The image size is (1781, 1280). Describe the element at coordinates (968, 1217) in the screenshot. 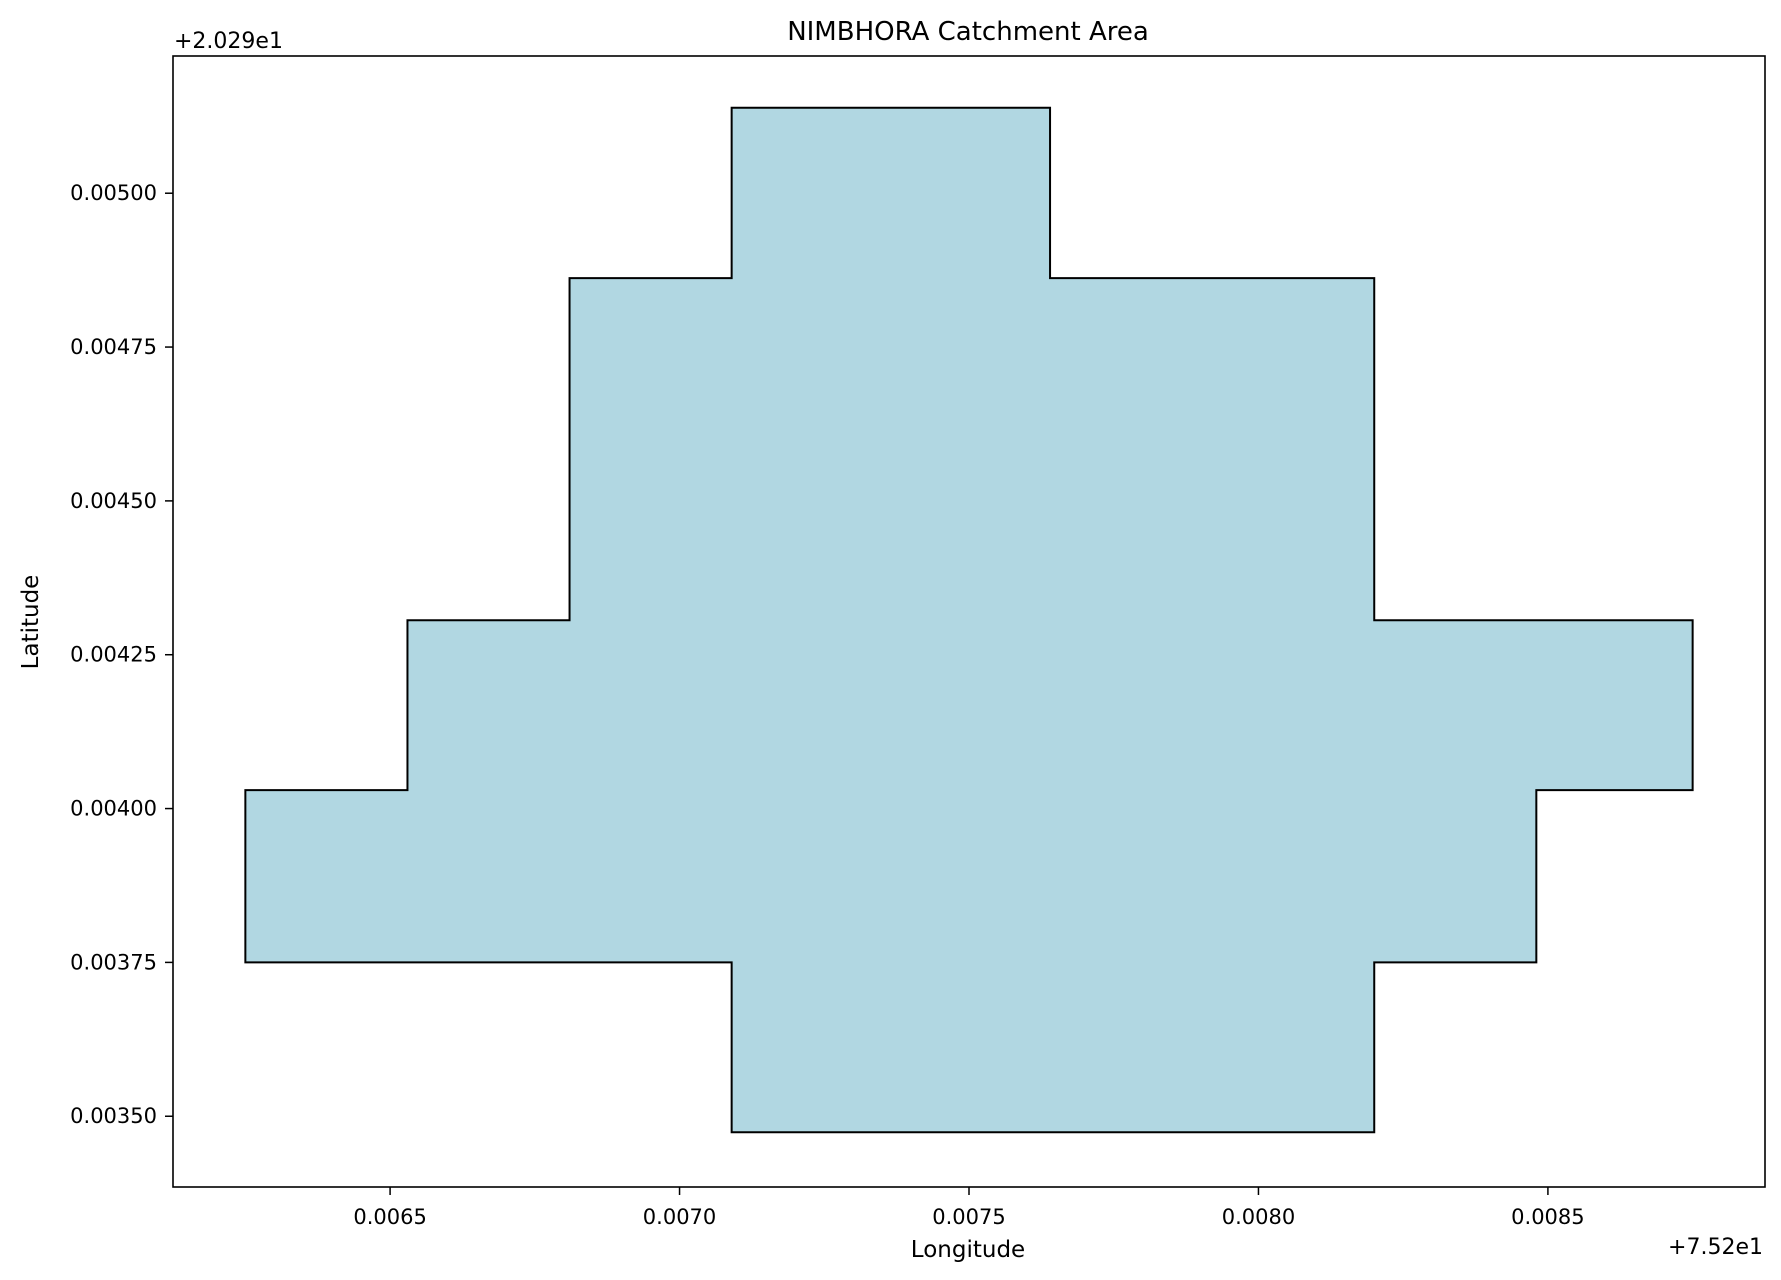

I see `x-tick-label: 0.0075` at that location.